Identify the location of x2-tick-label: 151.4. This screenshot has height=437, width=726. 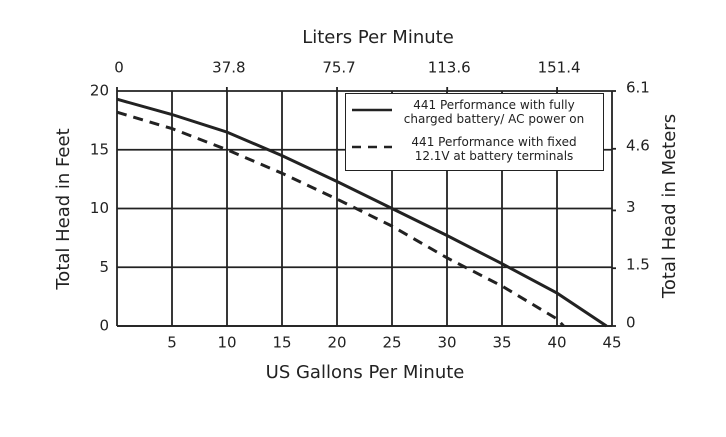
(559, 68).